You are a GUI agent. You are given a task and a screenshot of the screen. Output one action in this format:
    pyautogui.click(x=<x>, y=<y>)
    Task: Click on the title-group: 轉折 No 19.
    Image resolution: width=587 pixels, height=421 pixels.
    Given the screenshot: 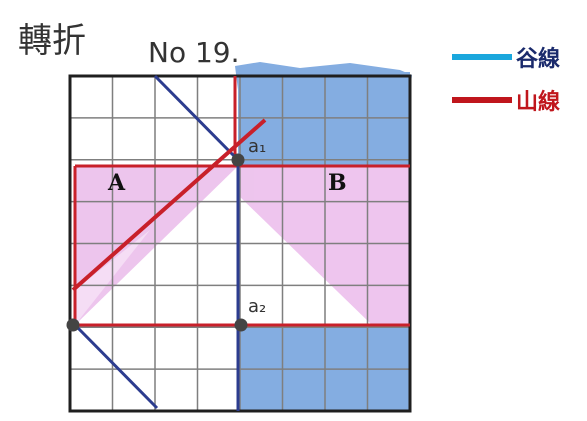 What is the action you would take?
    pyautogui.click(x=129, y=45)
    